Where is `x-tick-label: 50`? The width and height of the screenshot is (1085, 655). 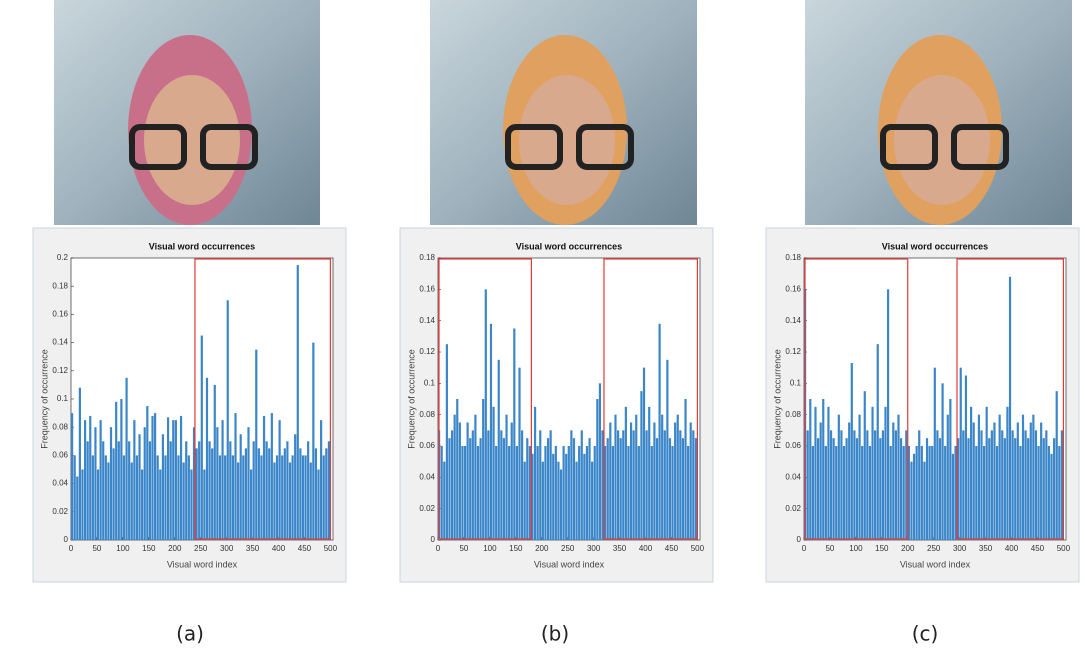
x-tick-label: 50 is located at coordinates (96, 548).